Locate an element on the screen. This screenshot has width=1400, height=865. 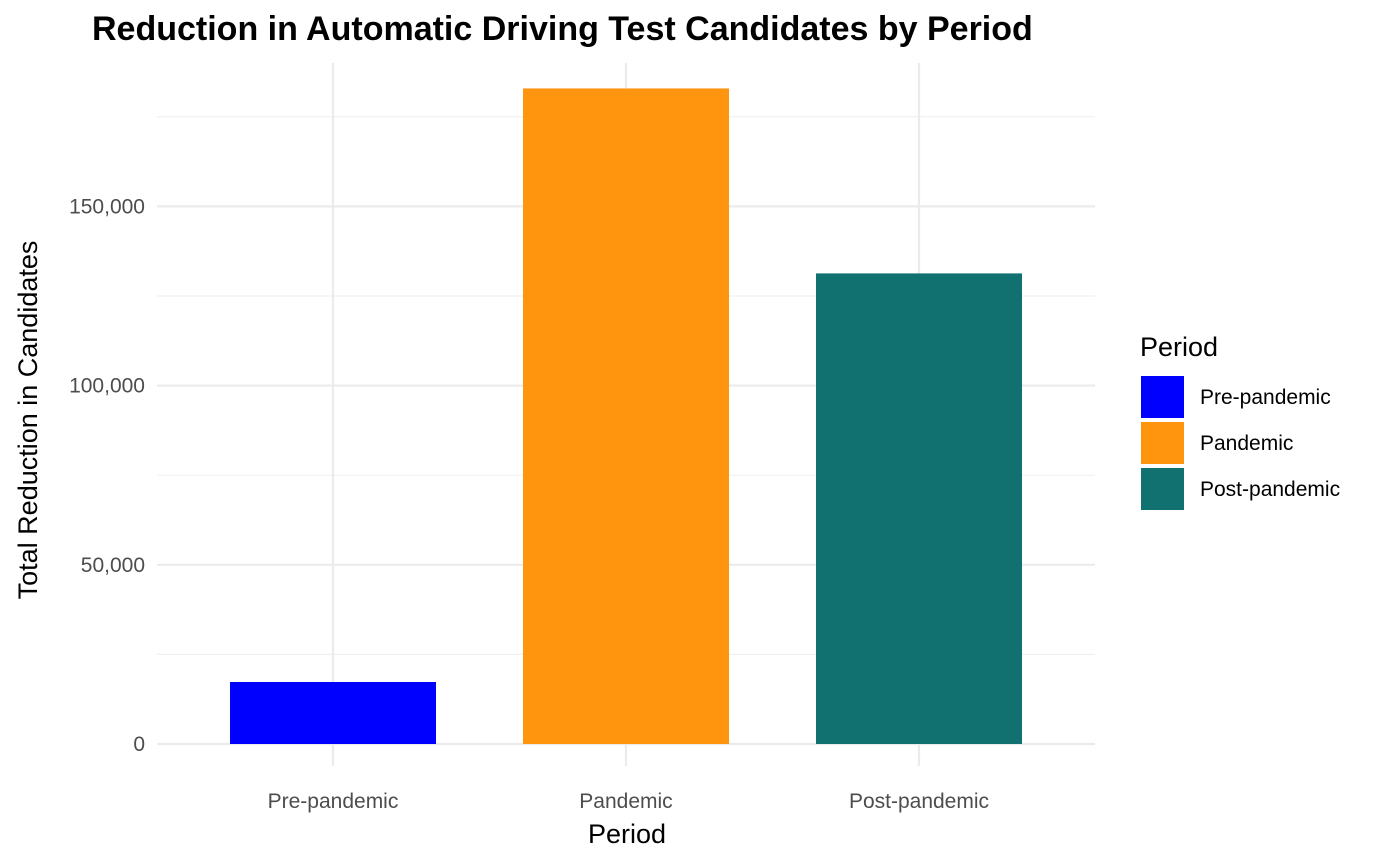
bar-pre-pandemic is located at coordinates (333, 712).